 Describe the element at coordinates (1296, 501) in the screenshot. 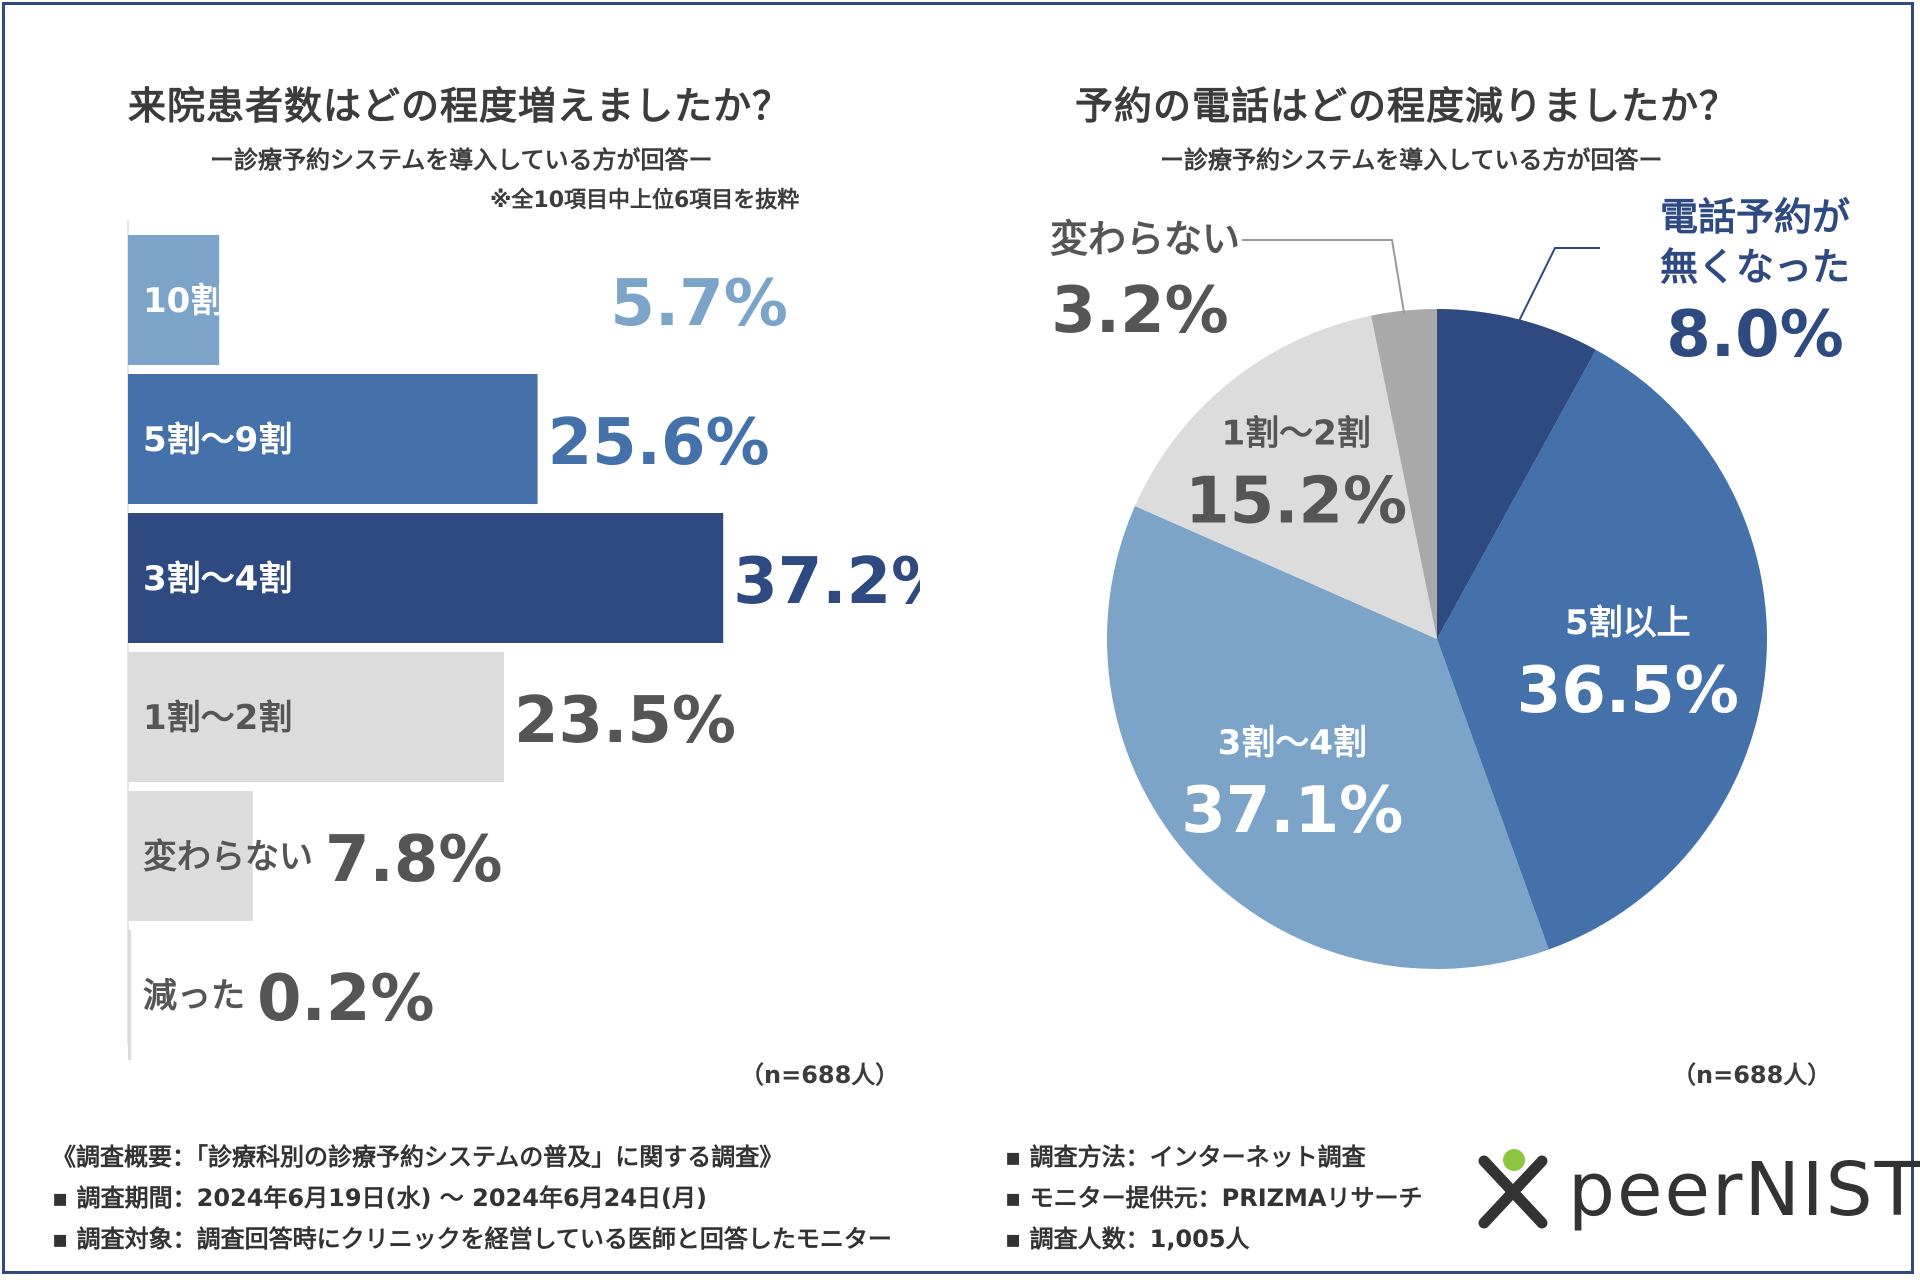

I see `pie-value-label-3: 15.2%` at that location.